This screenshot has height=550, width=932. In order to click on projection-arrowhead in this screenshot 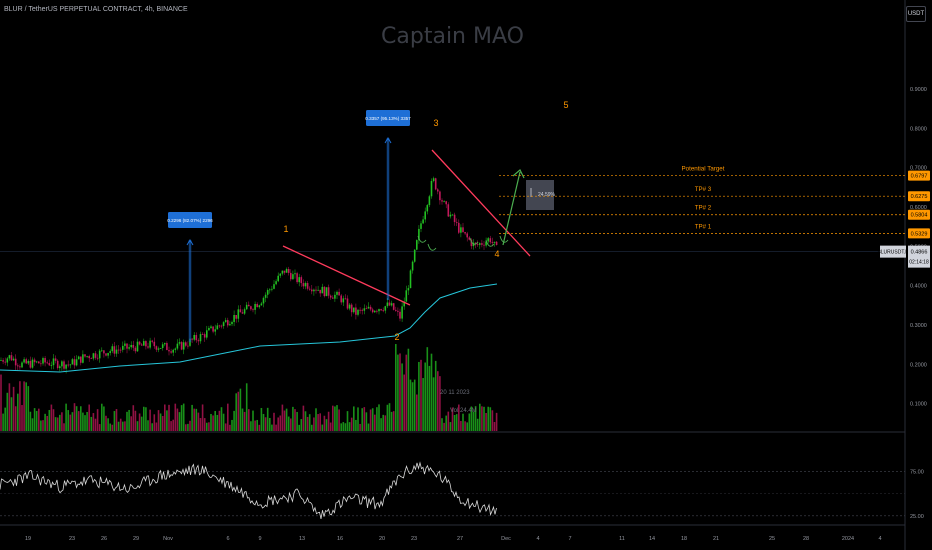, I will do `click(518, 174)`.